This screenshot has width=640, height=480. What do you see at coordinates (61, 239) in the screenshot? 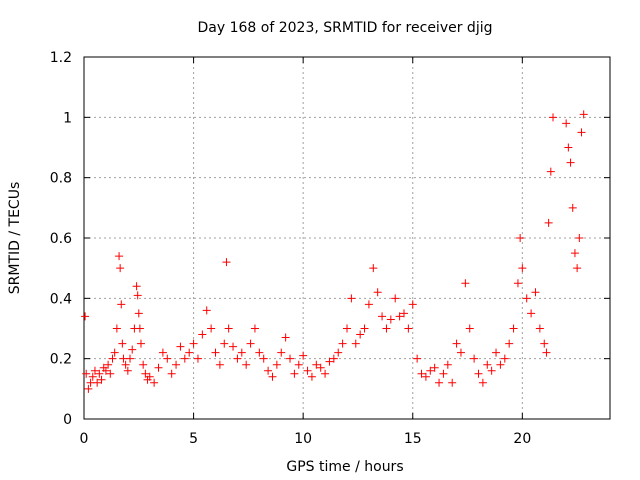
I see `y-tick-label: 0.6` at bounding box center [61, 239].